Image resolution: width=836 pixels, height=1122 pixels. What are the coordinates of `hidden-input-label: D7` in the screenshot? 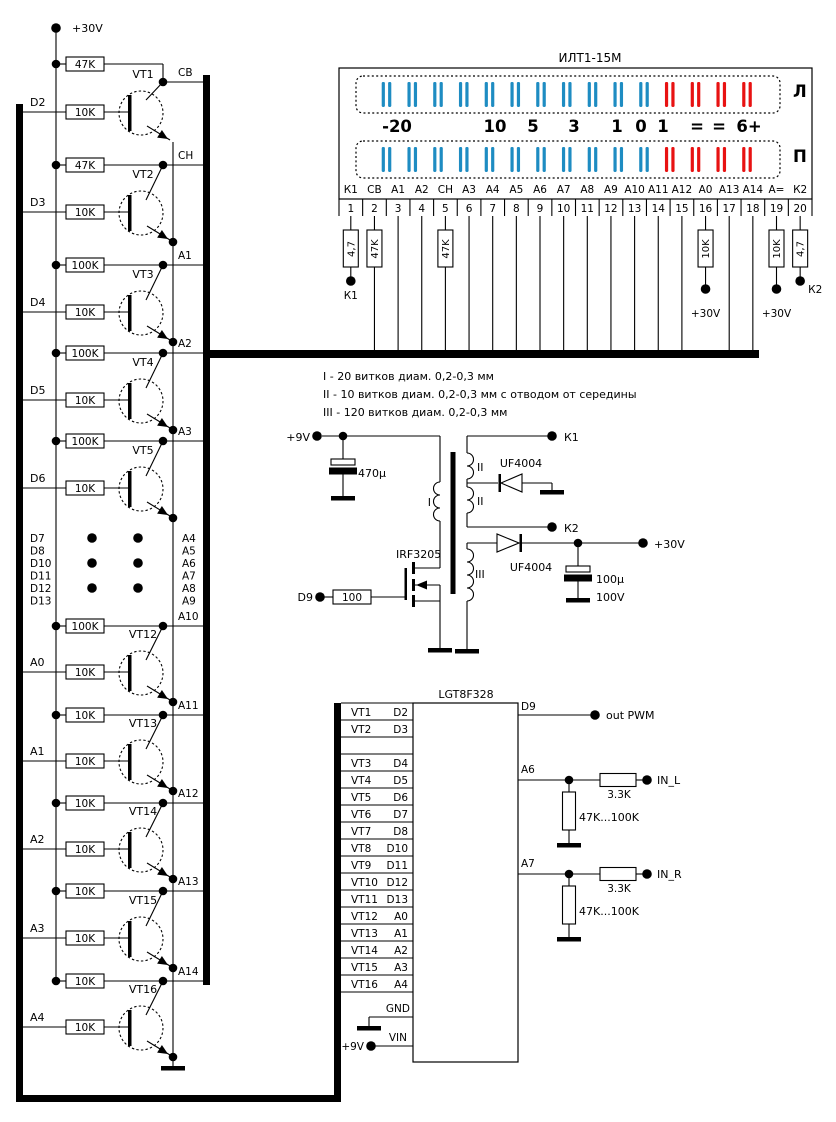 It's located at (37, 539).